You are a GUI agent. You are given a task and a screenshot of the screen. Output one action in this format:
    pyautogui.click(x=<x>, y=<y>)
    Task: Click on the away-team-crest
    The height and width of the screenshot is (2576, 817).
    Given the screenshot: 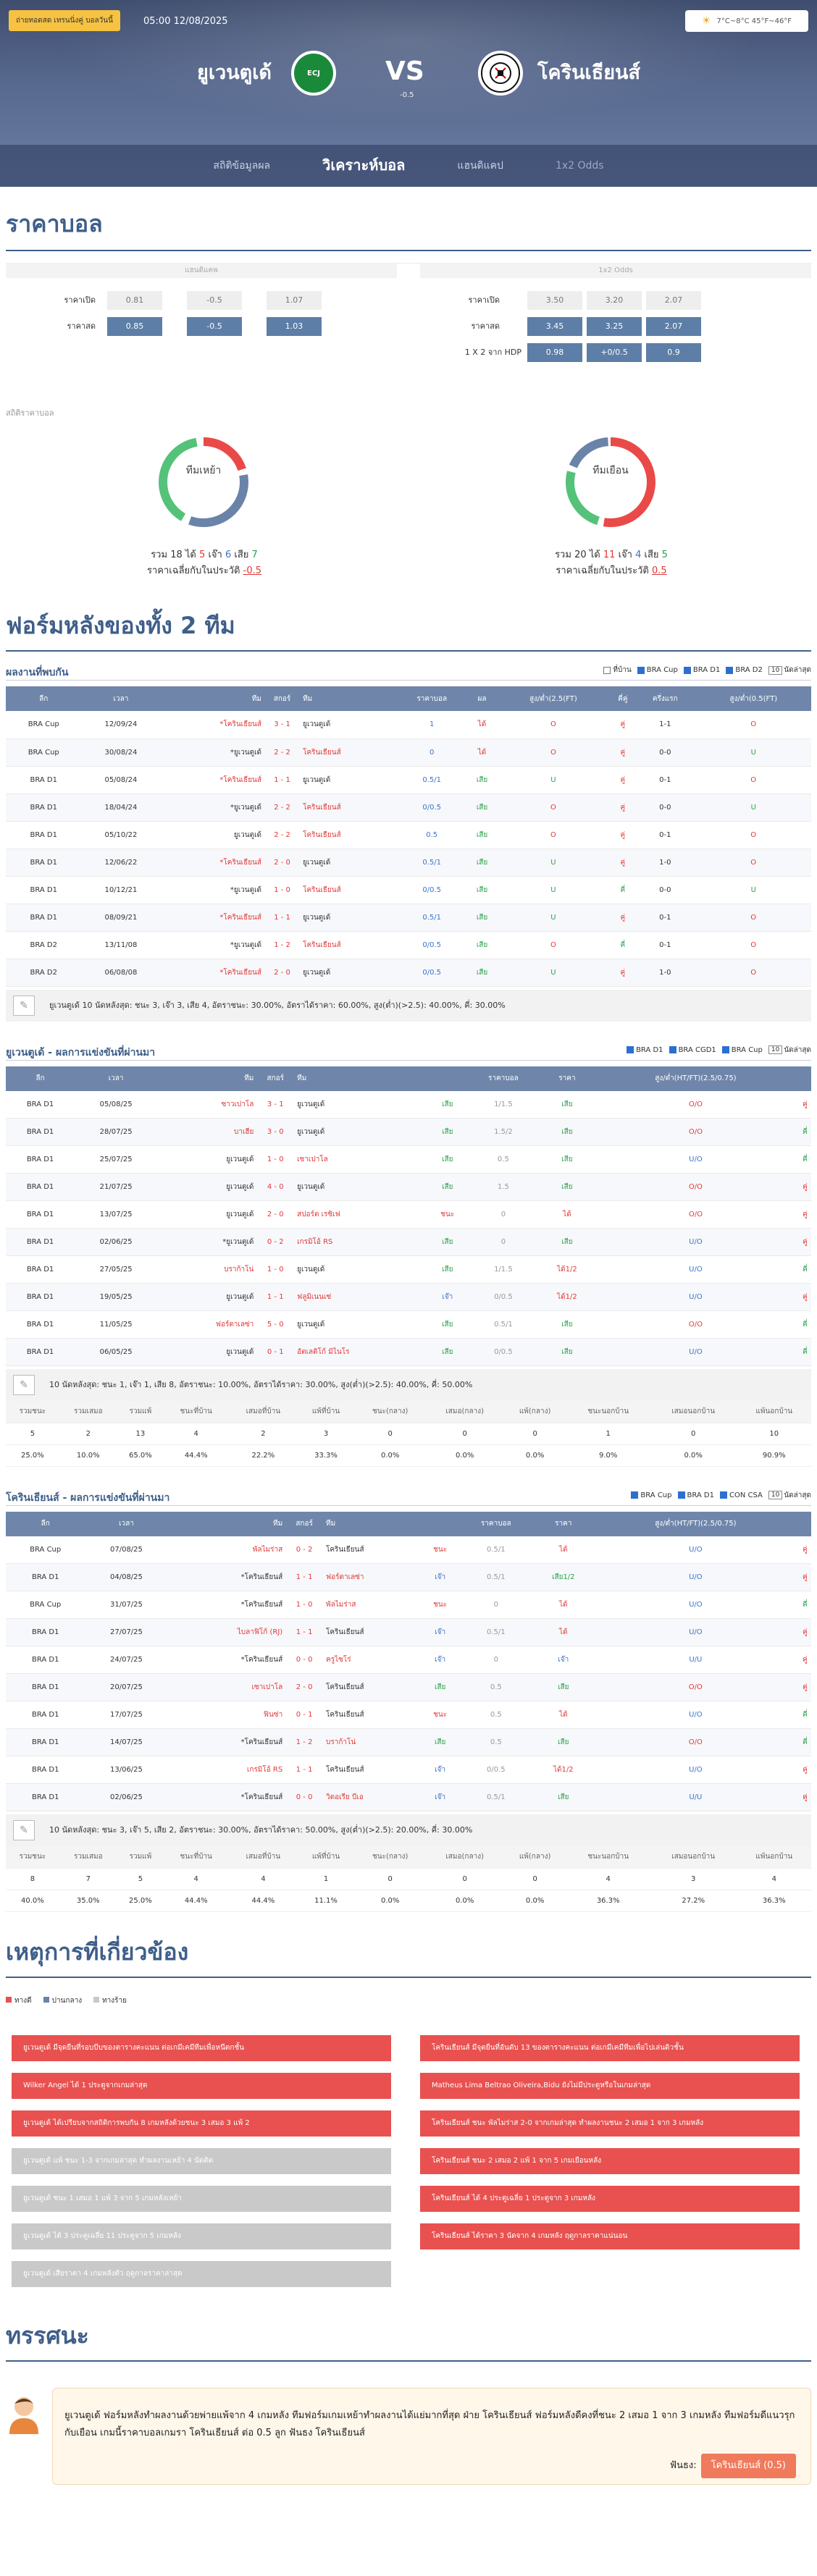 What is the action you would take?
    pyautogui.click(x=500, y=73)
    